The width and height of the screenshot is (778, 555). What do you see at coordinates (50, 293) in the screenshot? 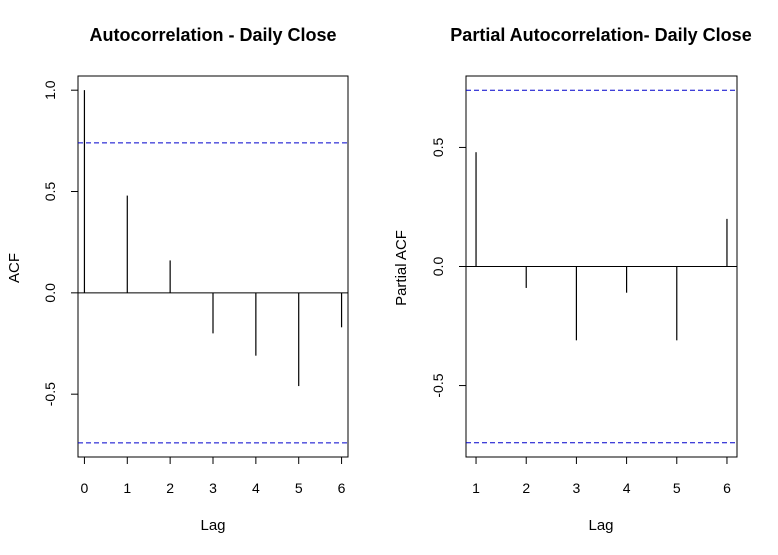
I see `acf-y-tick-label: 0.0` at bounding box center [50, 293].